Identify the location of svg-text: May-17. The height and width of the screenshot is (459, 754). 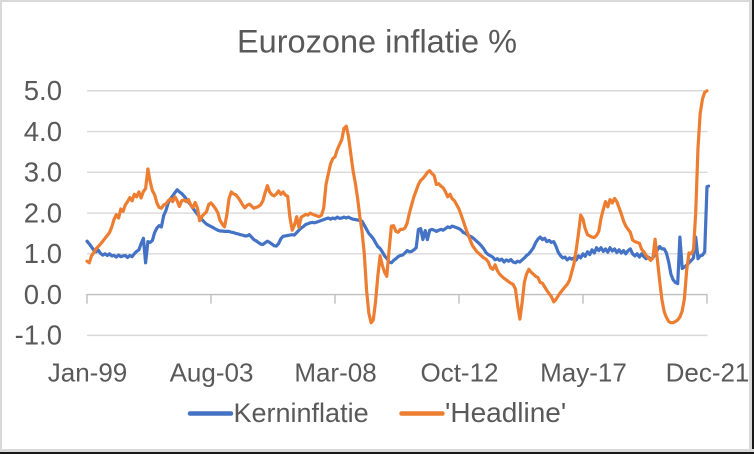
(583, 373).